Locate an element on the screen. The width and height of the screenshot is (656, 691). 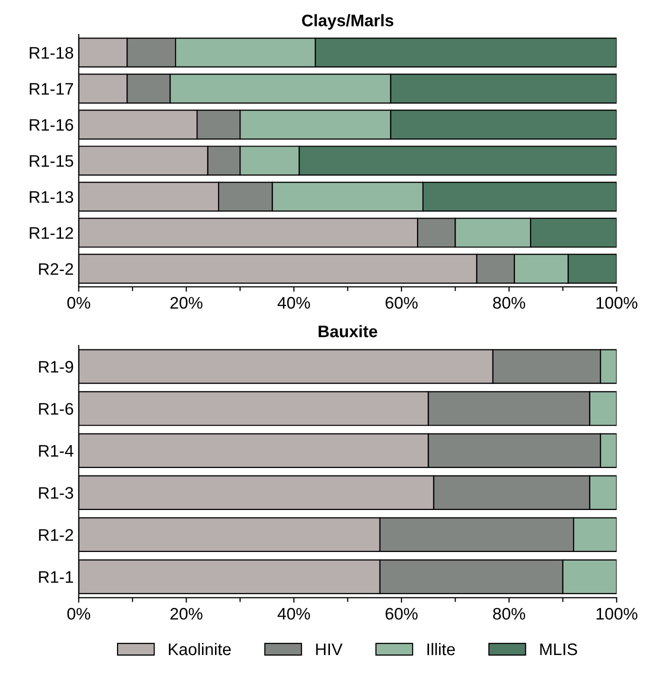
legend-label: Illite is located at coordinates (441, 649).